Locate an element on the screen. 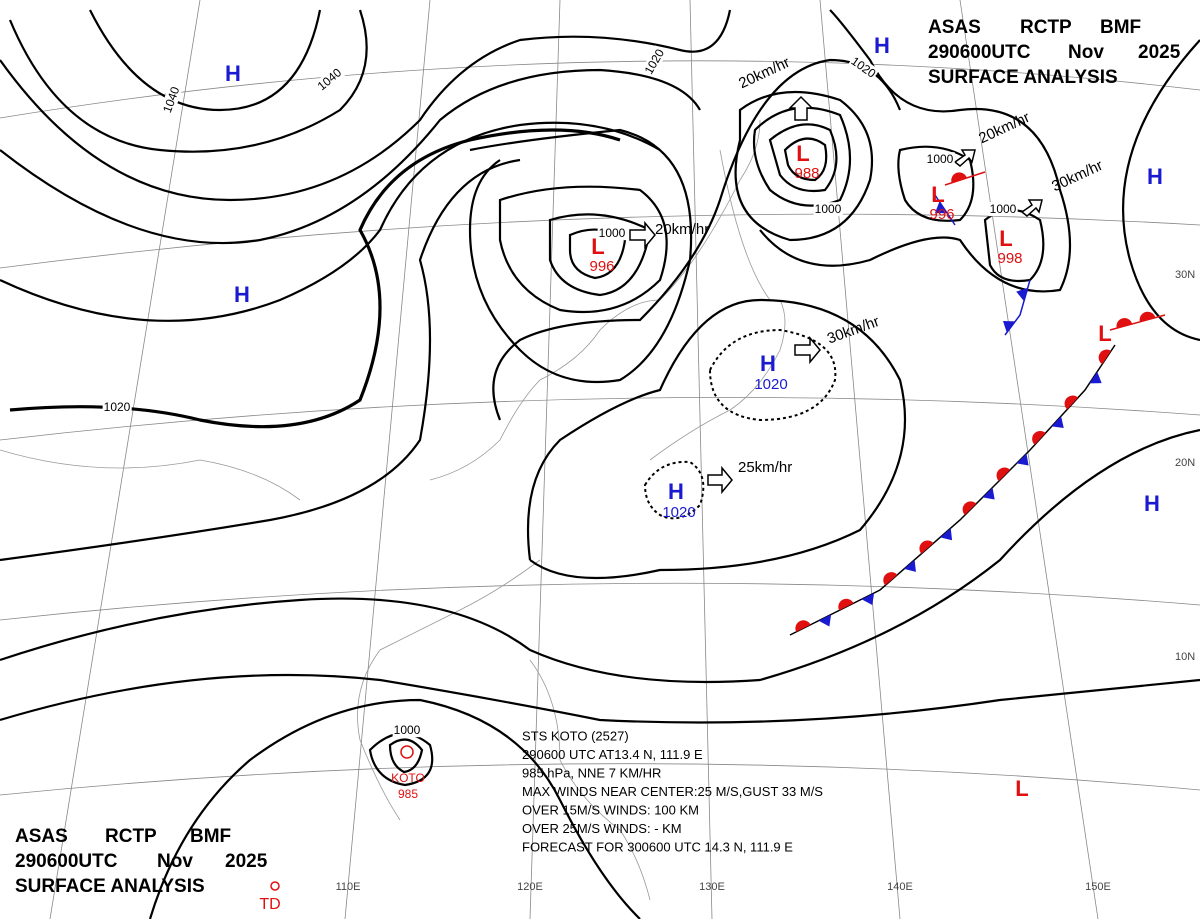  low-pressure: 996 is located at coordinates (941, 214).